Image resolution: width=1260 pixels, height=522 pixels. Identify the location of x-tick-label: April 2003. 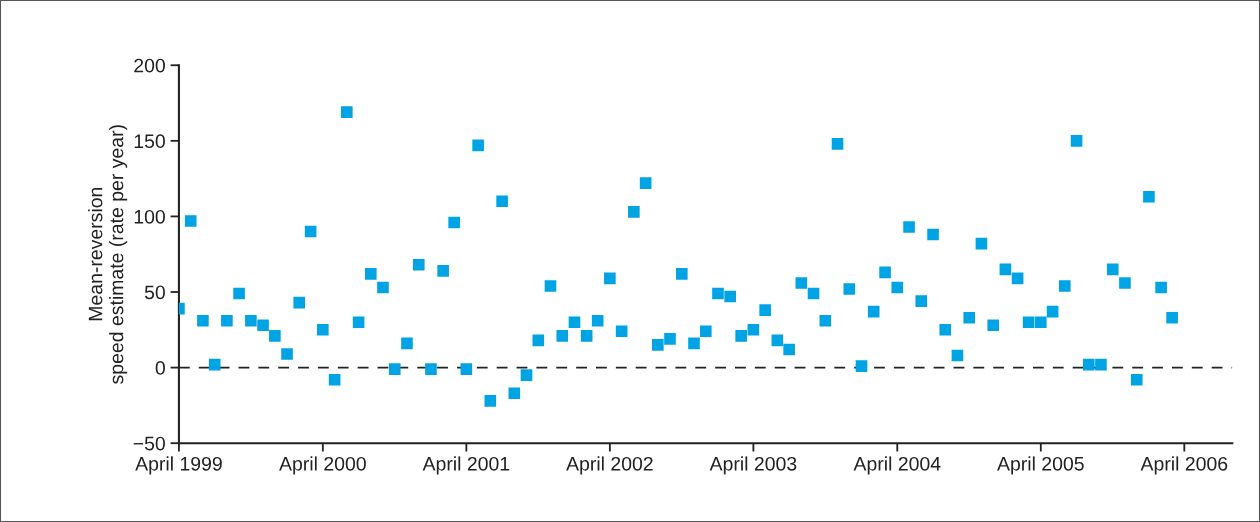
(753, 465).